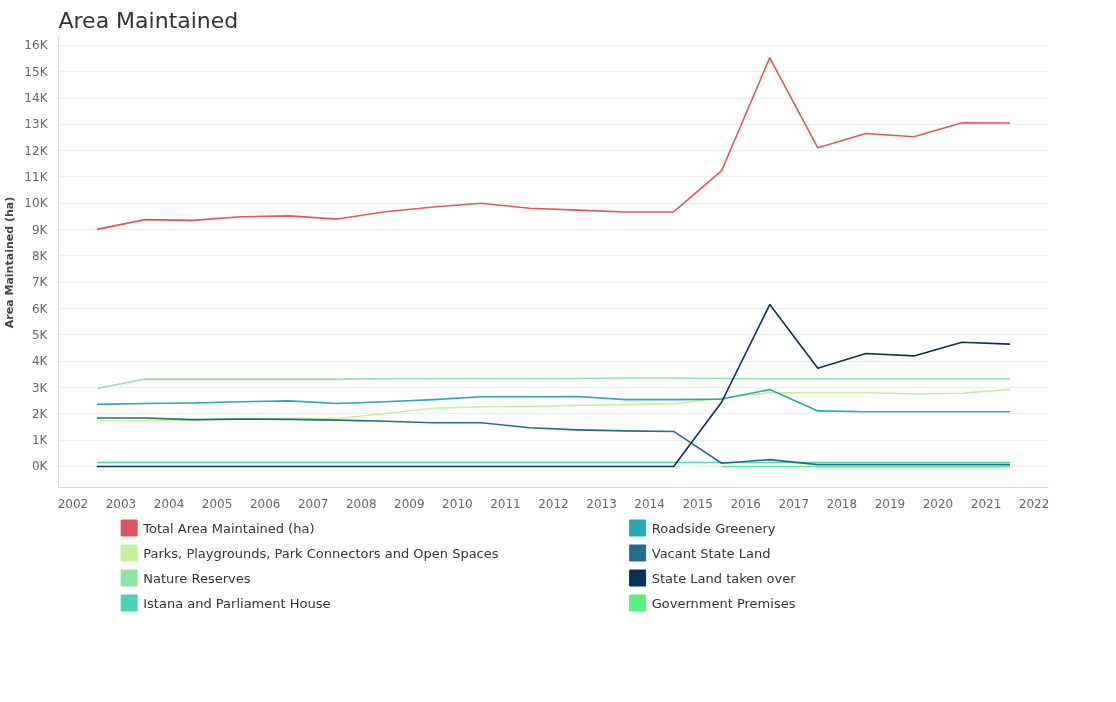 The height and width of the screenshot is (702, 1116). What do you see at coordinates (40, 387) in the screenshot?
I see `y-tick-label: 3K` at bounding box center [40, 387].